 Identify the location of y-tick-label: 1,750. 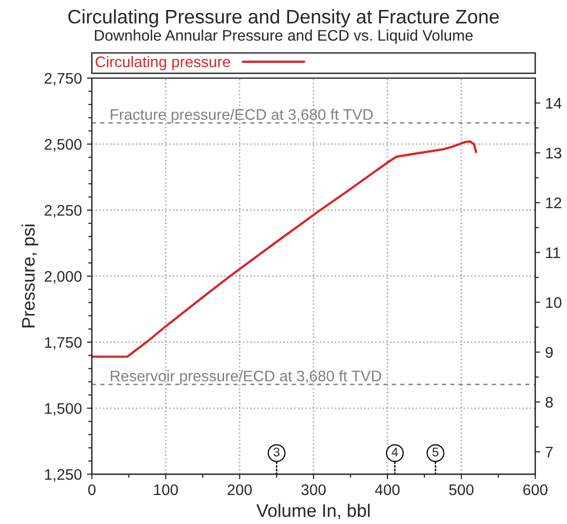
(63, 343).